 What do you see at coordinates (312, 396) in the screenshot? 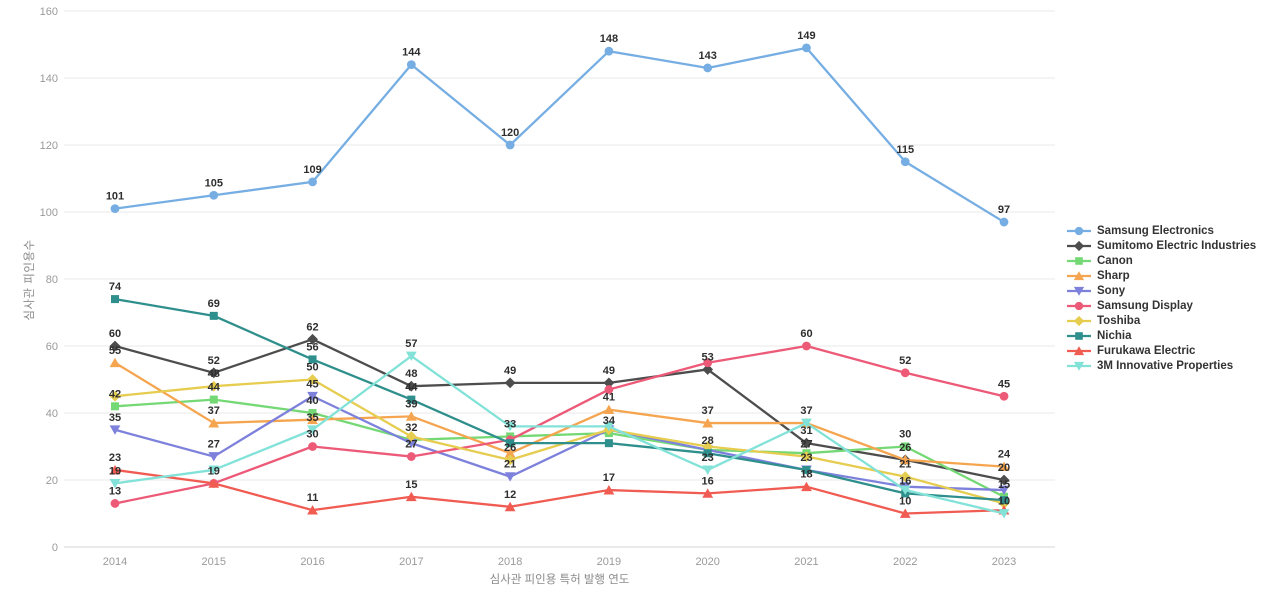
I see `data-point-sony` at bounding box center [312, 396].